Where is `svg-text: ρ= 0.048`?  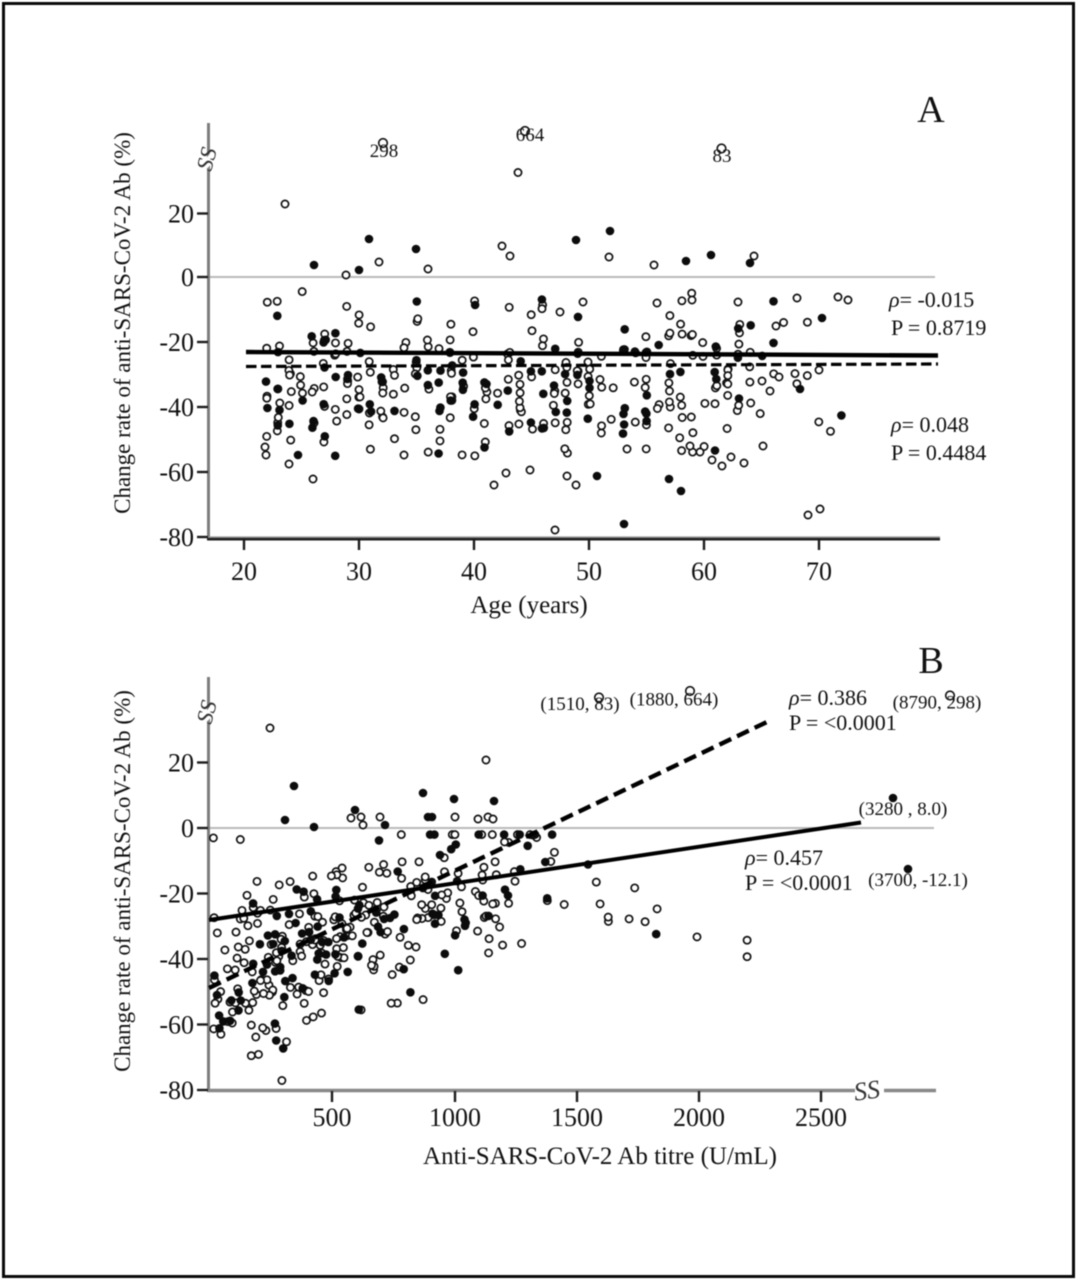
svg-text: ρ= 0.048 is located at coordinates (929, 424).